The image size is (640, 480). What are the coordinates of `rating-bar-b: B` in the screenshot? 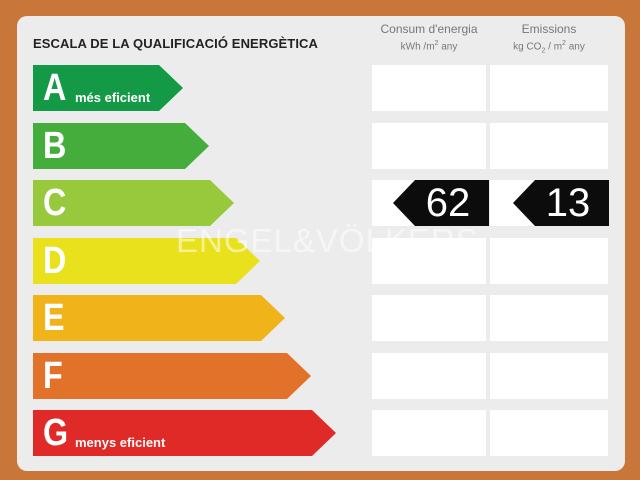 It's located at (121, 146).